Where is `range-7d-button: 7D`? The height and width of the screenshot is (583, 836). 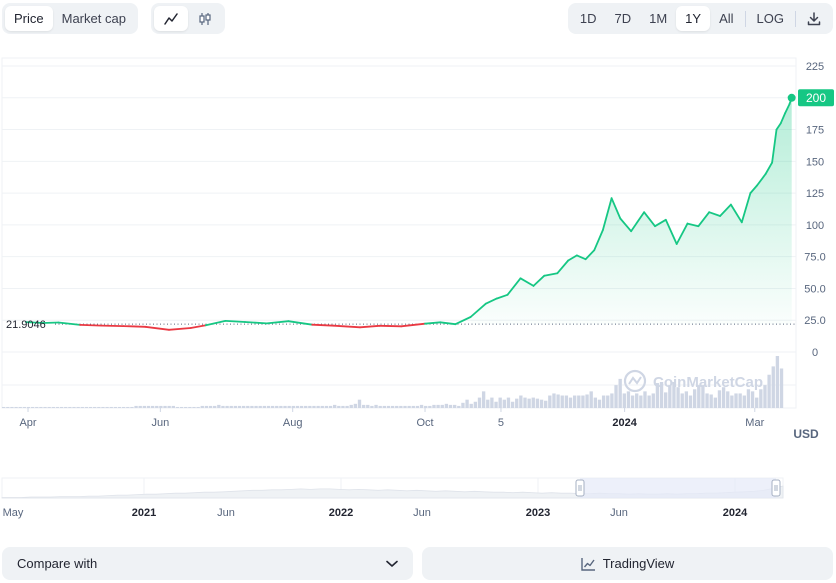
range-7d-button: 7D is located at coordinates (623, 18).